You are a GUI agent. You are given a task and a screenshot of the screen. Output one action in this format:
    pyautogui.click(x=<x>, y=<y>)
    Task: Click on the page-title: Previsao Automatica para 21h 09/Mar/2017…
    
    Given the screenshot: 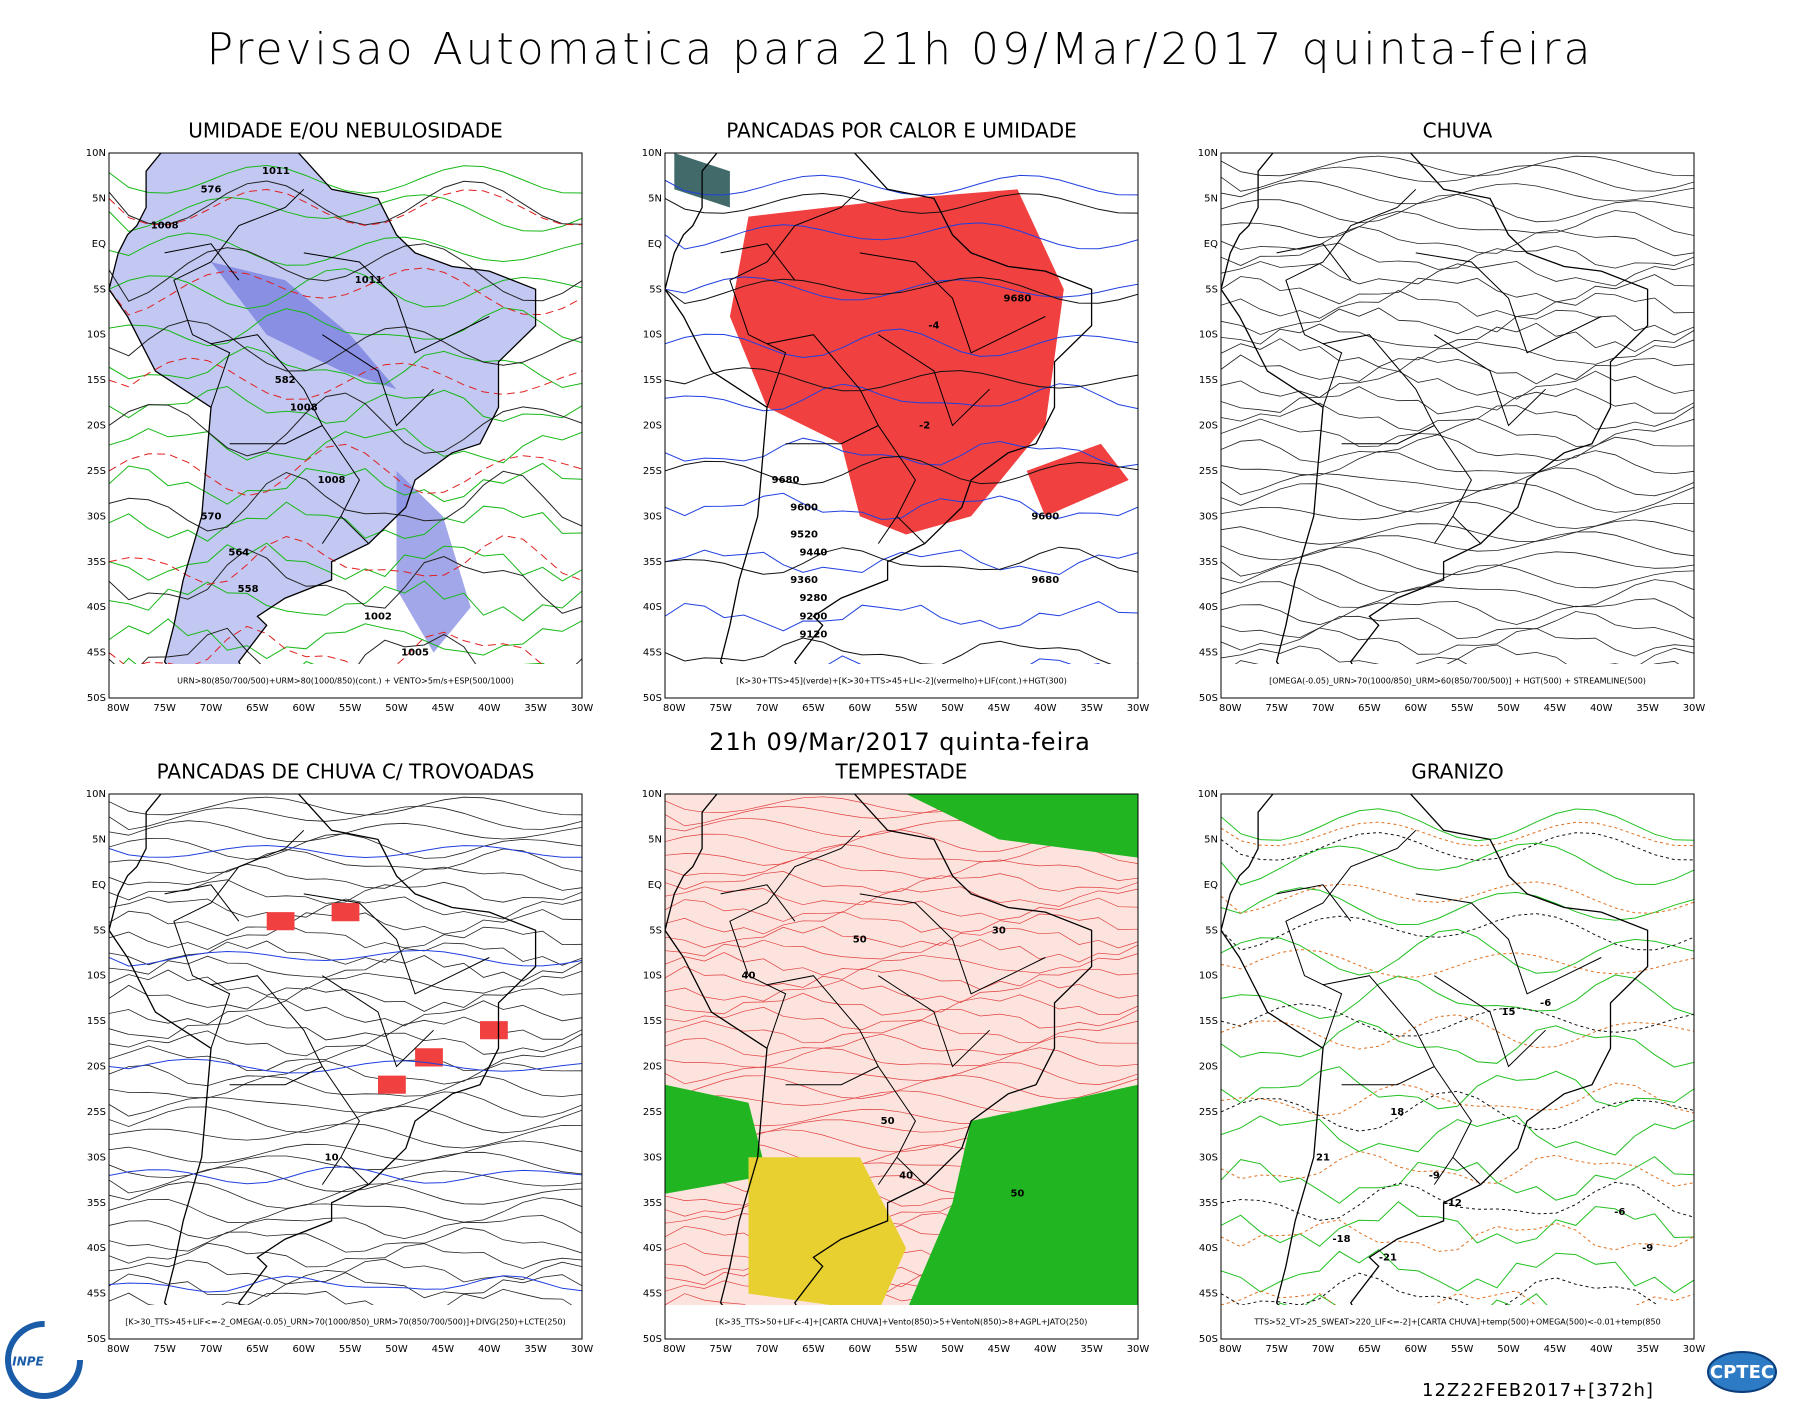 What is the action you would take?
    pyautogui.click(x=900, y=49)
    